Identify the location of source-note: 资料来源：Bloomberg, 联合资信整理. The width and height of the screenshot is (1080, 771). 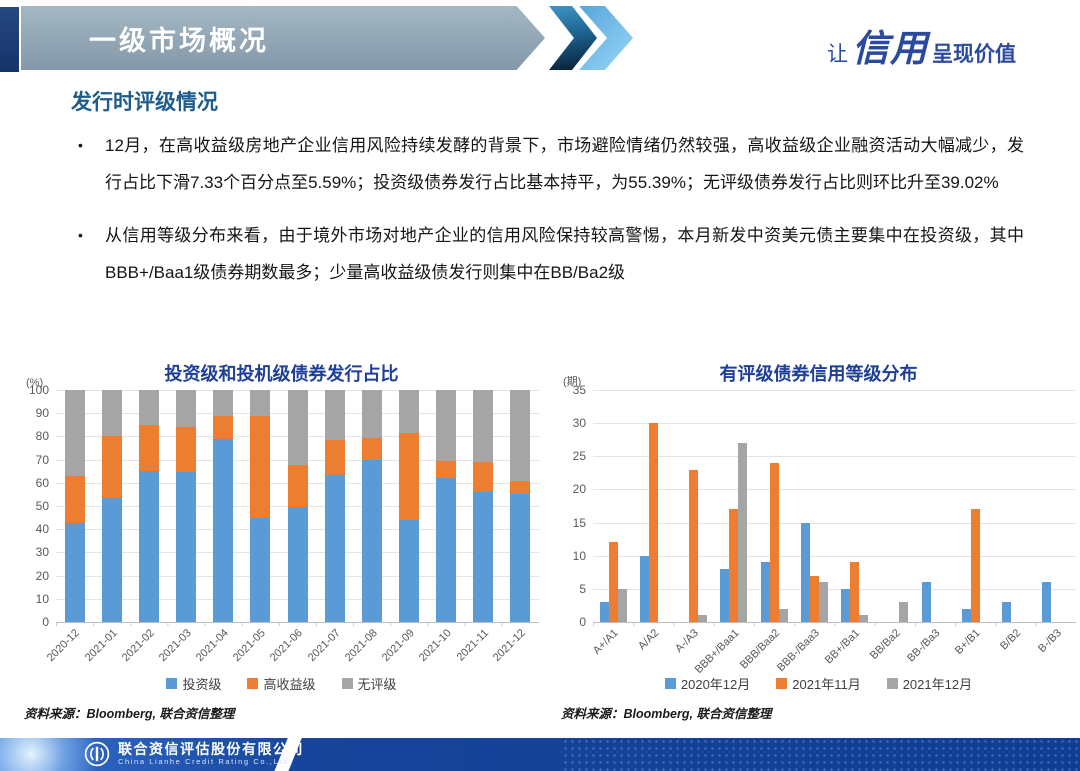
(666, 714).